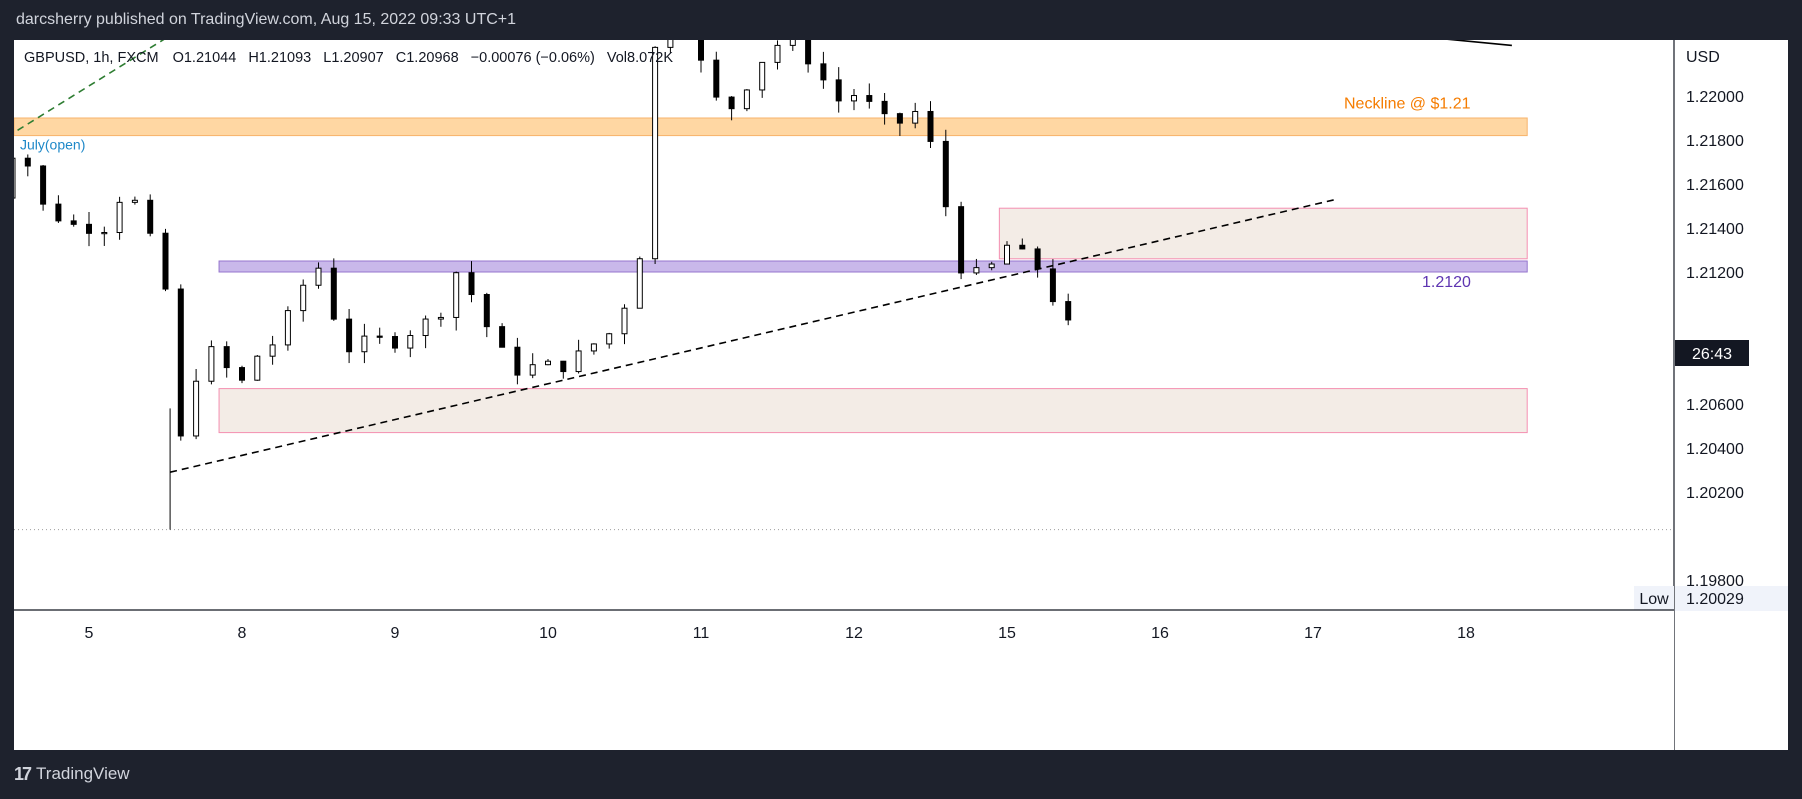  I want to click on zone-box, so click(873, 411).